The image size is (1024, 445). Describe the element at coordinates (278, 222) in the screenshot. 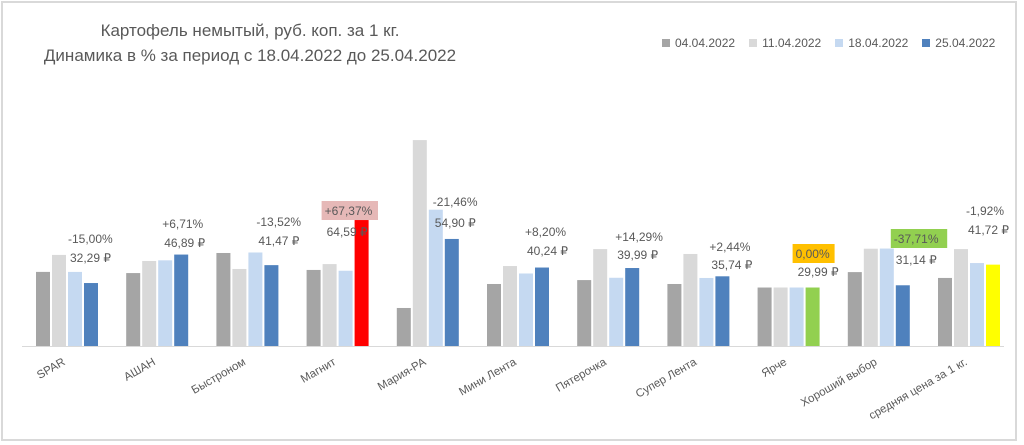

I see `pct-change-label: -13,52%` at that location.